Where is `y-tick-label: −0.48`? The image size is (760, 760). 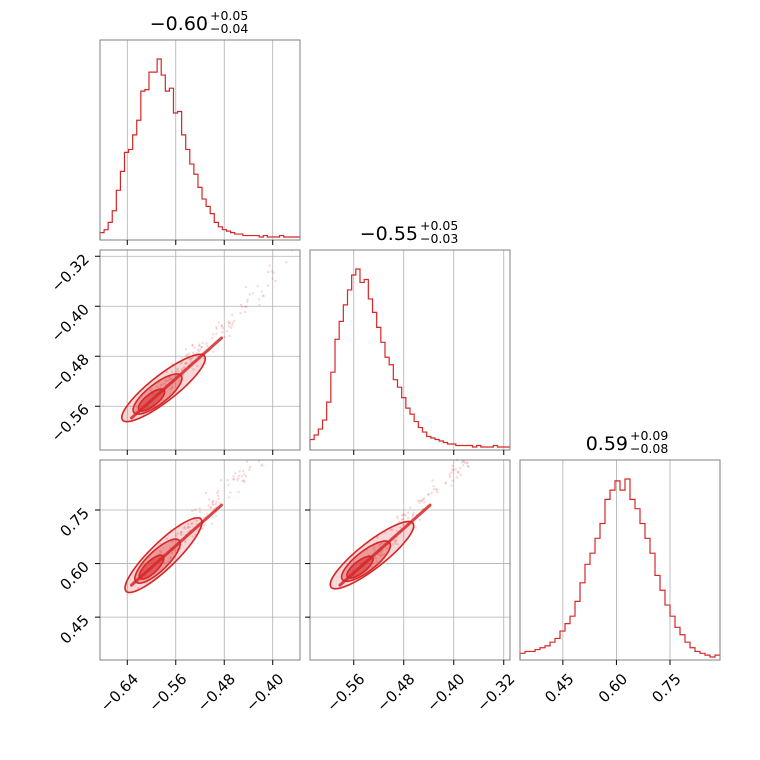
y-tick-label: −0.48 is located at coordinates (70, 372).